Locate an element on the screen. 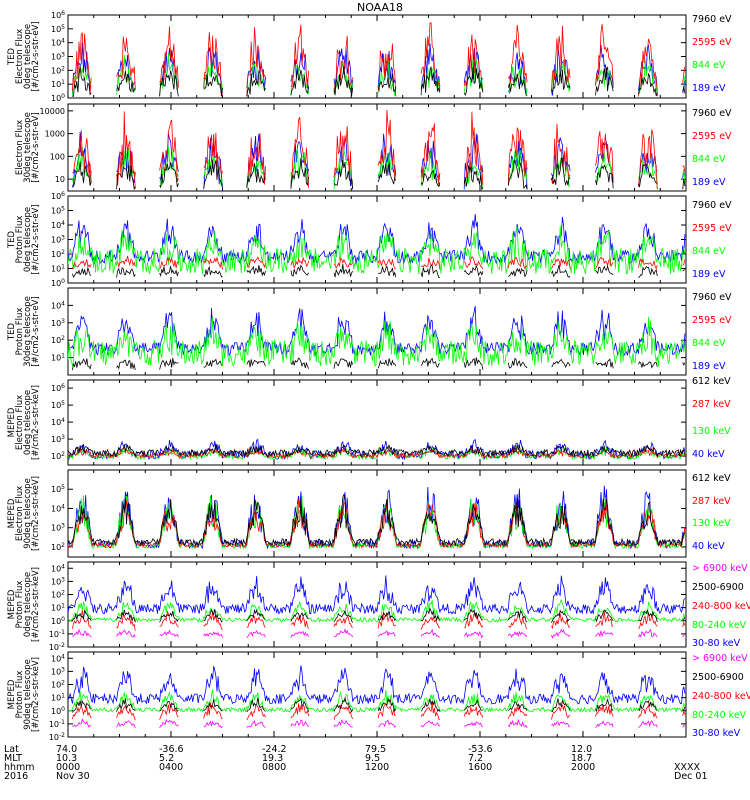 The image size is (750, 800). footer-date: Dec 01 is located at coordinates (691, 776).